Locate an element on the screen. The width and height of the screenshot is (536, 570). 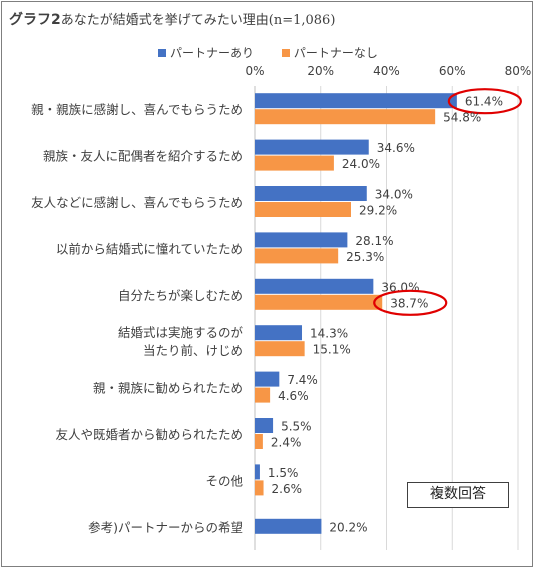
data-label: 61.4% is located at coordinates (484, 102).